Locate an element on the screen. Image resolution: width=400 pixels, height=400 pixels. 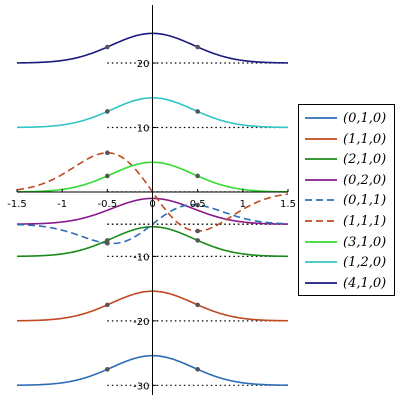
legend-item: (2,1,0) is located at coordinates (347, 160).